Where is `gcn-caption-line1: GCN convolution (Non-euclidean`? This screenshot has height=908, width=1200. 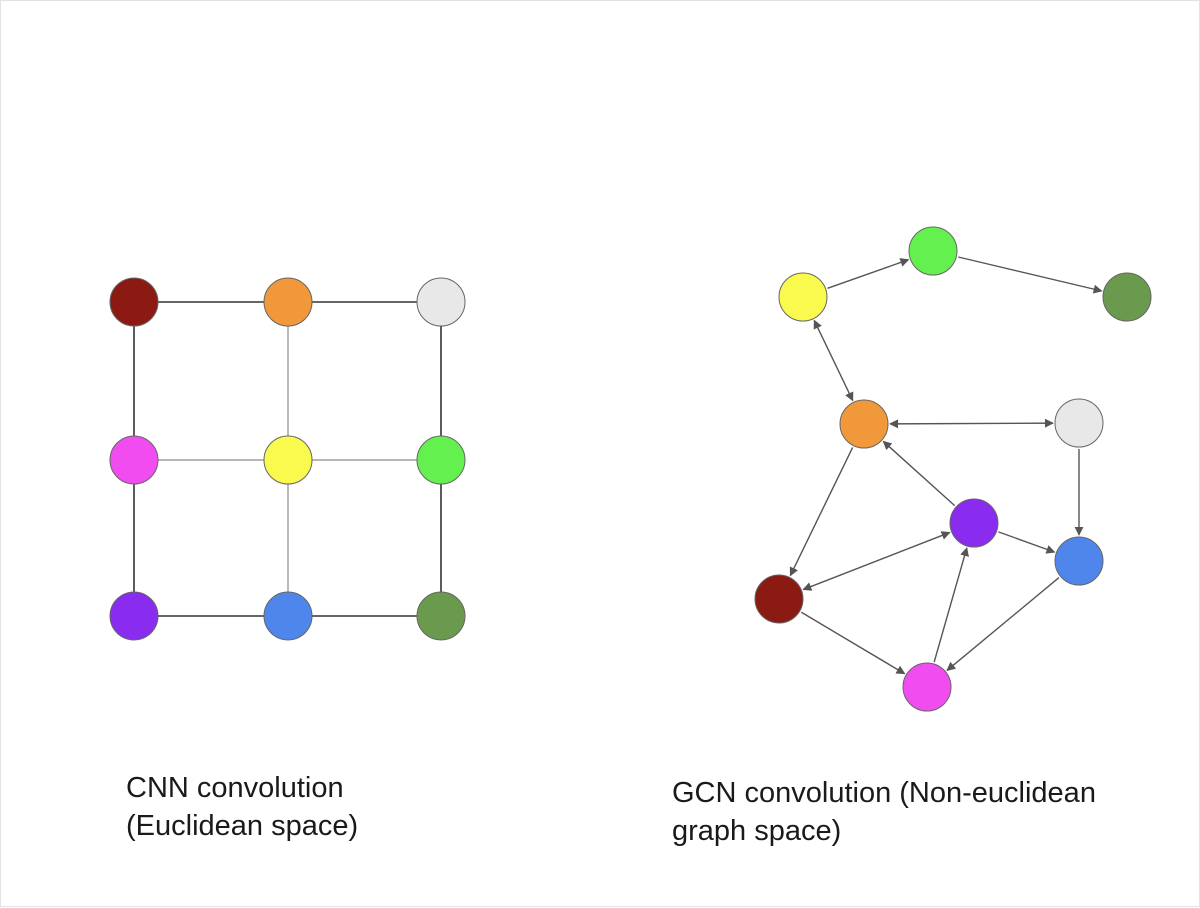
gcn-caption-line1: GCN convolution (Non-euclidean is located at coordinates (884, 793).